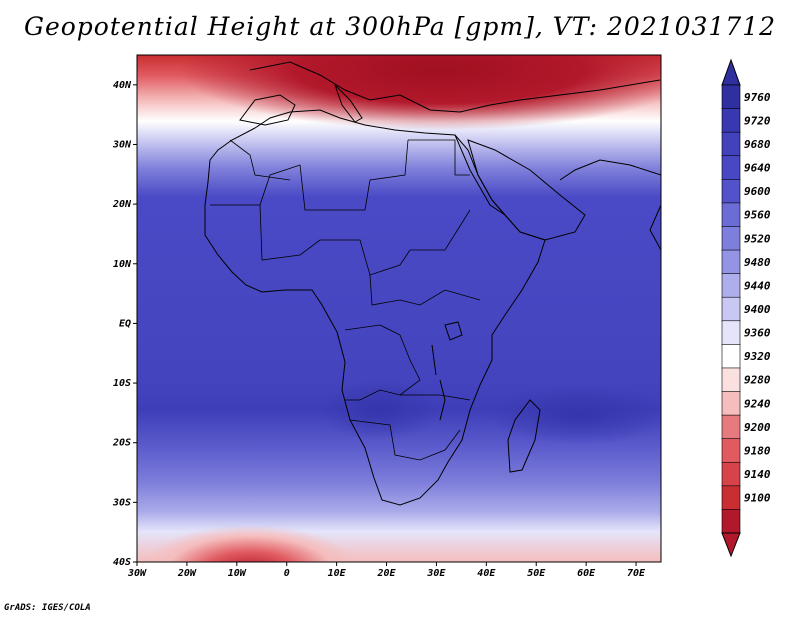  I want to click on x-tick-label: 20E, so click(386, 573).